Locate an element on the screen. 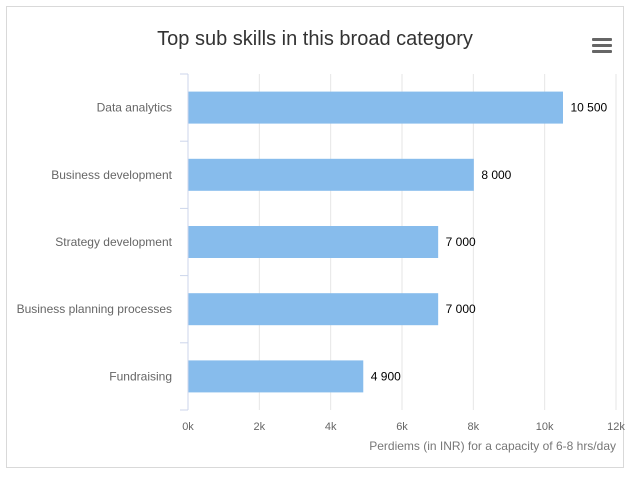 This screenshot has width=630, height=486. x-tick-labels: 0k 2k 4k 6k 8k 10k 12k is located at coordinates (403, 427).